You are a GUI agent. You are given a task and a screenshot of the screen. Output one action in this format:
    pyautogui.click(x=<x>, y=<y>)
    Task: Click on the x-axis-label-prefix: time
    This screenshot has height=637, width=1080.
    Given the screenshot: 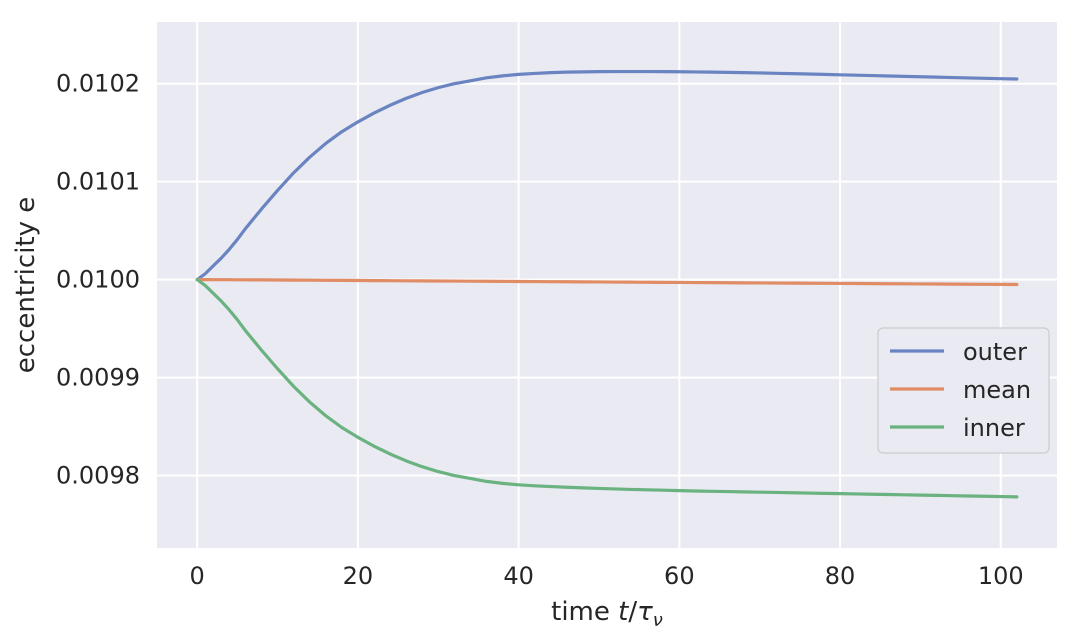 What is the action you would take?
    pyautogui.click(x=584, y=612)
    